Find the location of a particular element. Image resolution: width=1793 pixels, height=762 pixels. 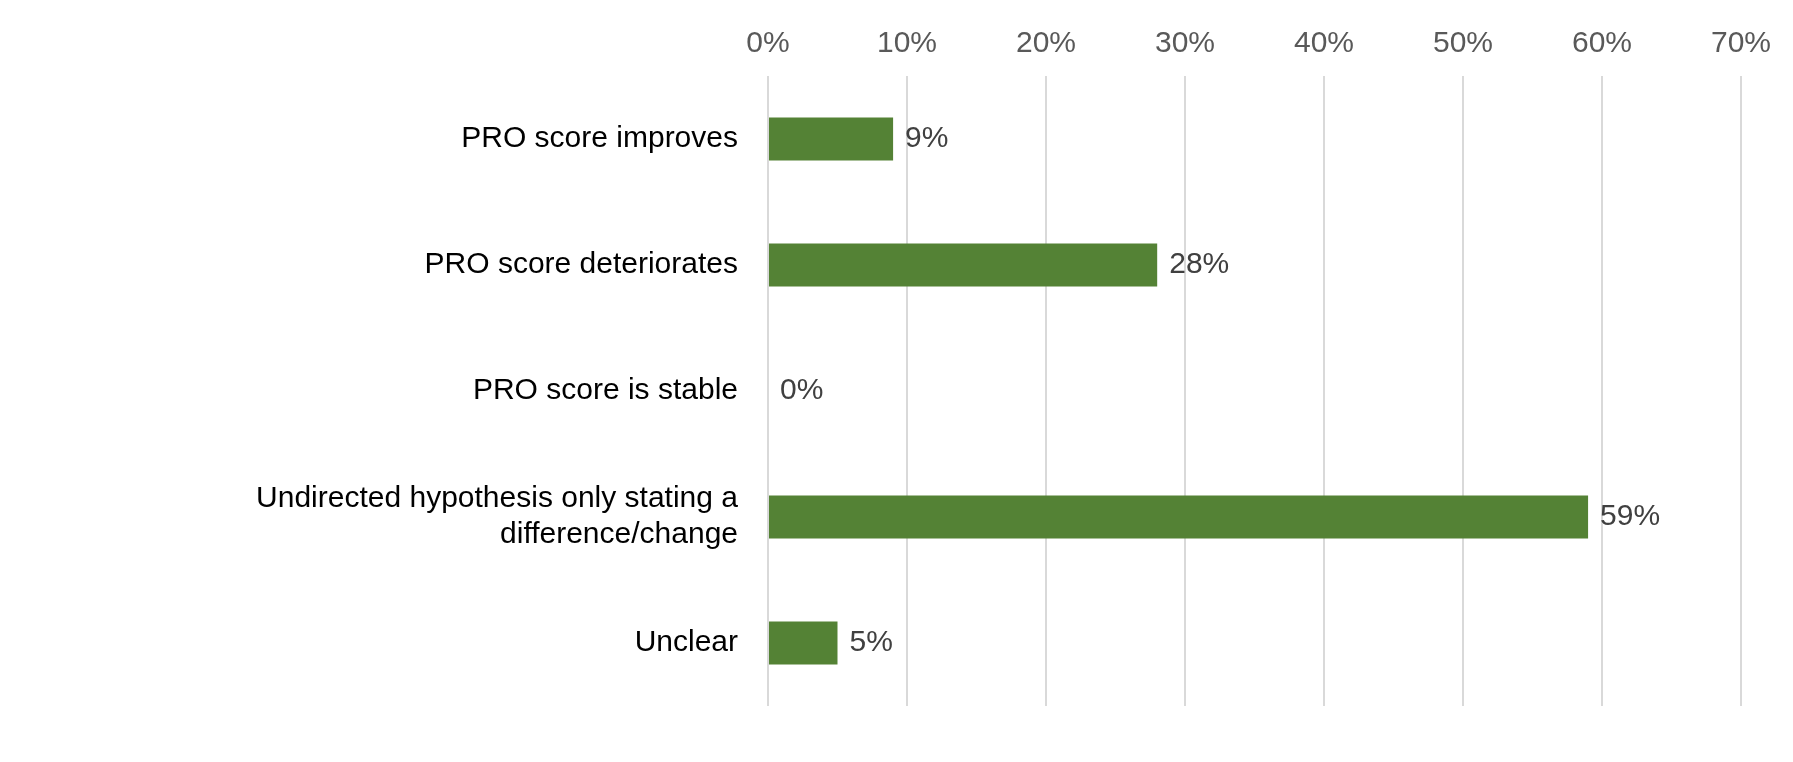

x-tick-label: 40% is located at coordinates (1324, 42).